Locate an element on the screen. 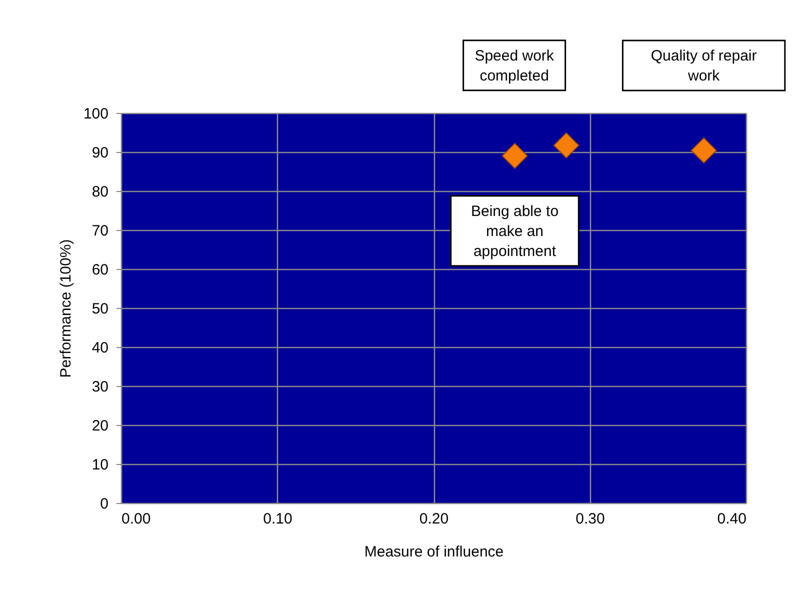  y-tick-label: 30 is located at coordinates (100, 387).